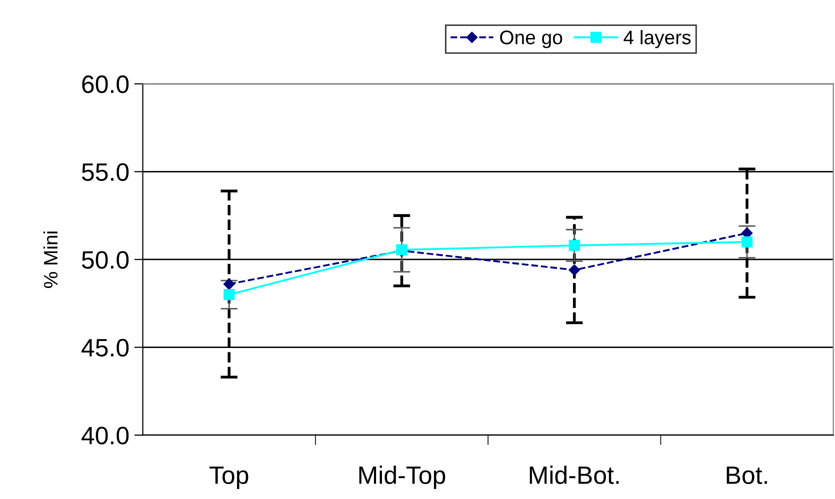  I want to click on y-tick-label: 60.0, so click(105, 84).